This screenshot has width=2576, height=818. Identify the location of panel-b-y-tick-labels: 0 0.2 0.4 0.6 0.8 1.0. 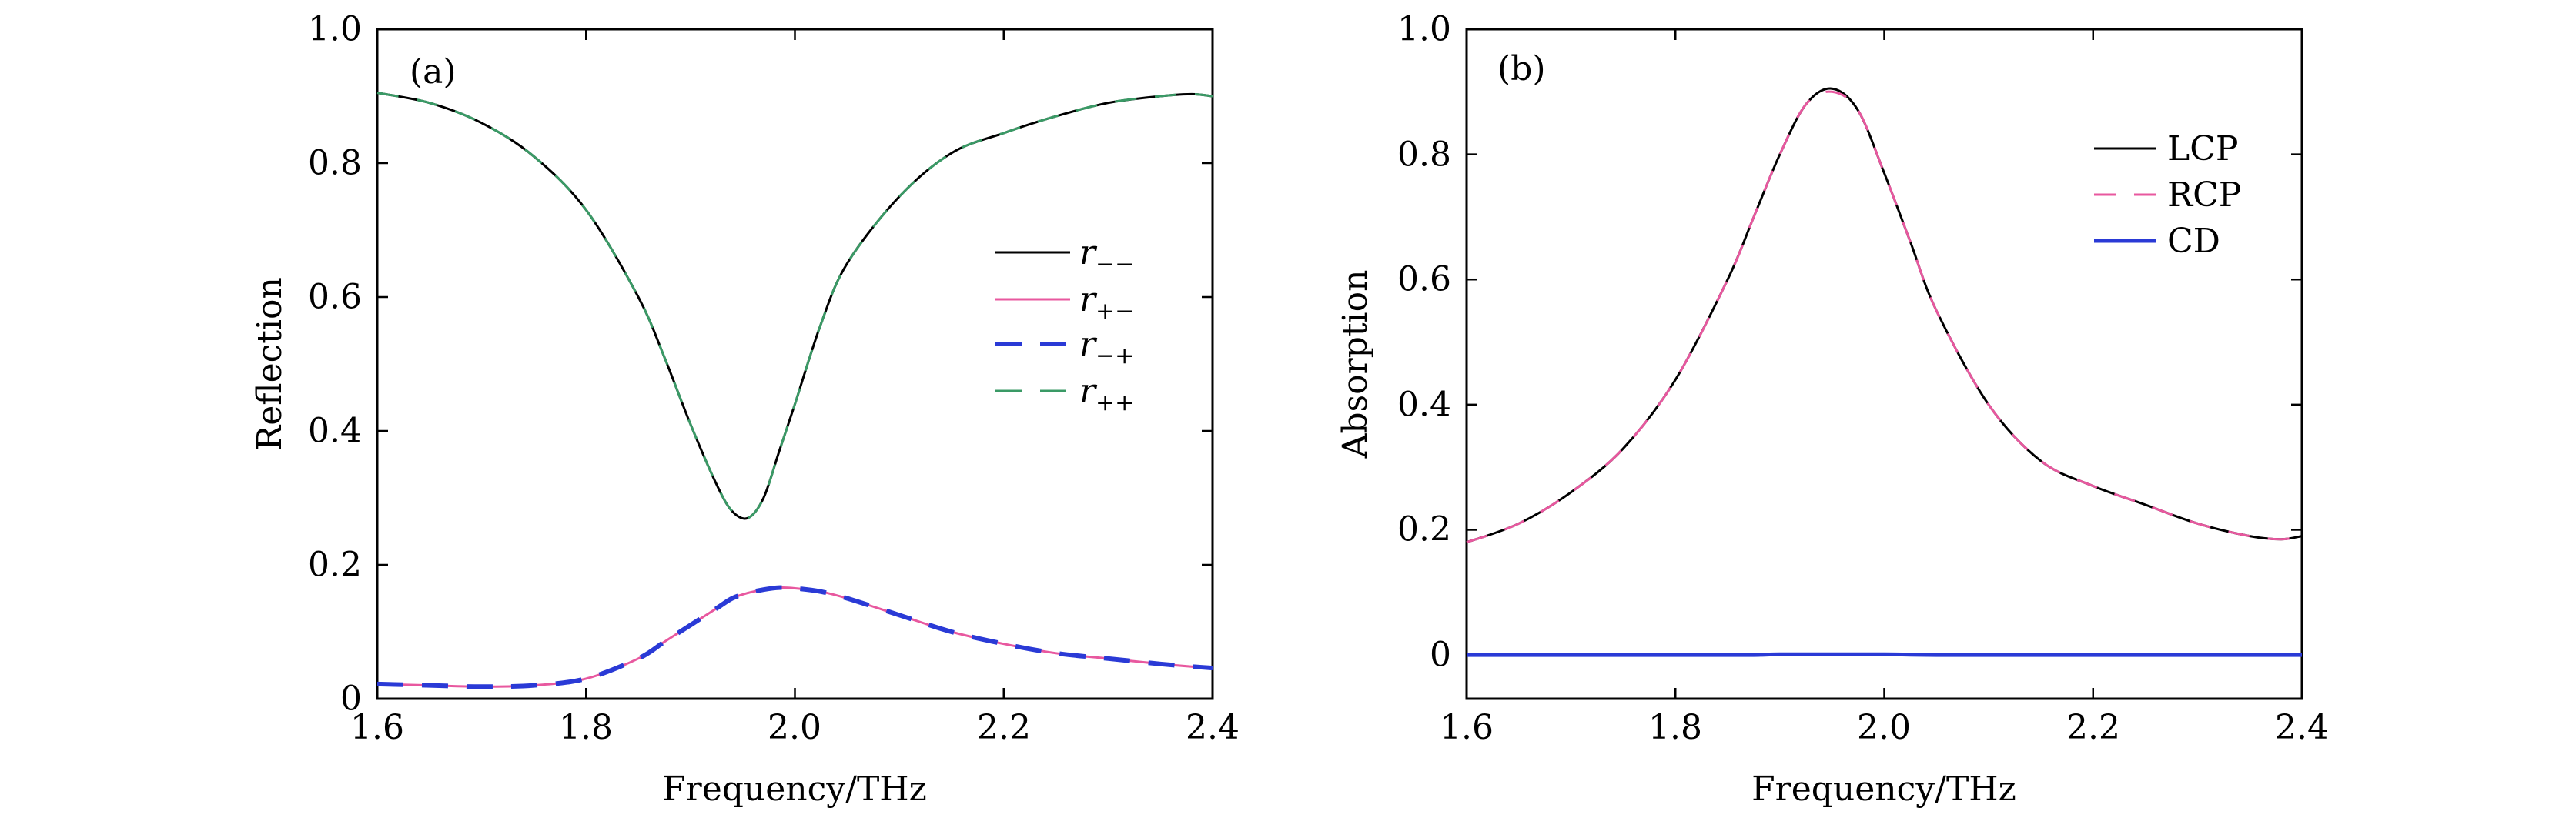
(1424, 342).